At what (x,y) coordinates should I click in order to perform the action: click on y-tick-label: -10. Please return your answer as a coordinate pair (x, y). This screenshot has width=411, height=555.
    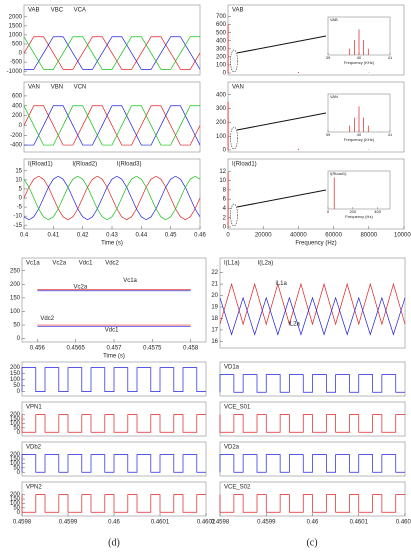
    Looking at the image, I should click on (17, 217).